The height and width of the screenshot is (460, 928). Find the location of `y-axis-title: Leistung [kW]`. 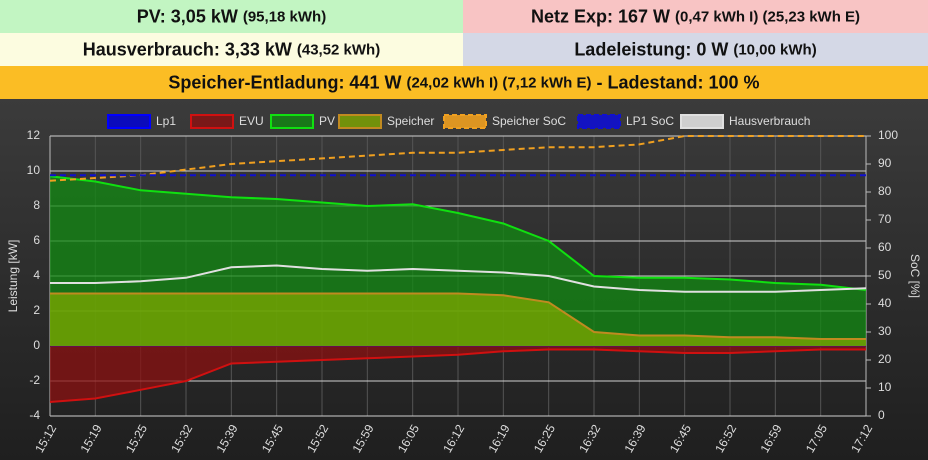

y-axis-title: Leistung [kW] is located at coordinates (13, 276).